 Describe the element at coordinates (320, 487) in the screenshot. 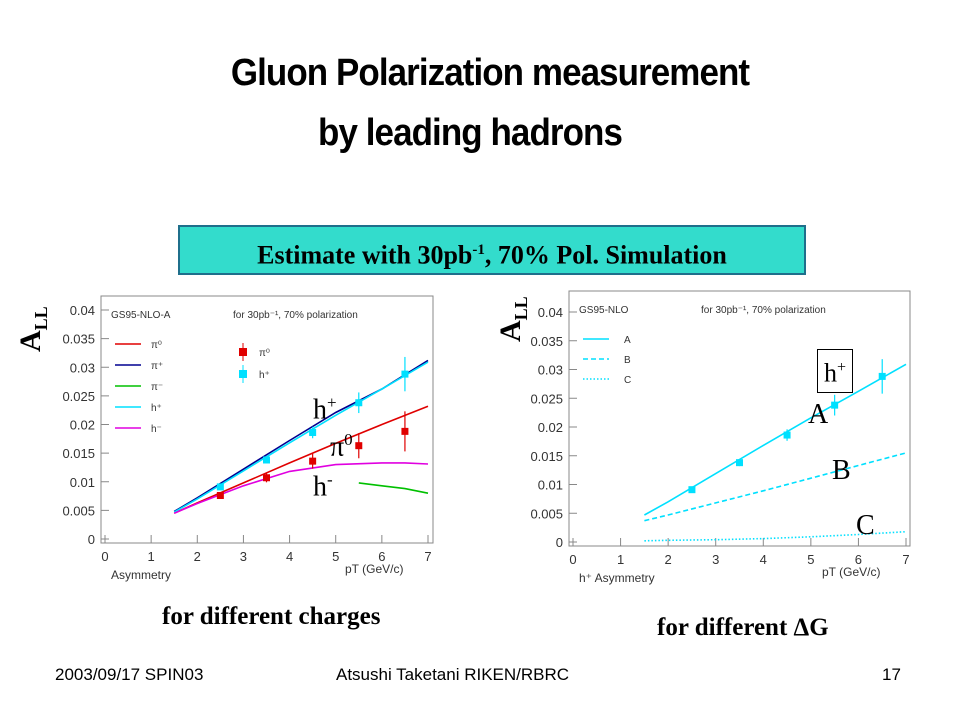

I see `label-hminus-text: h` at that location.